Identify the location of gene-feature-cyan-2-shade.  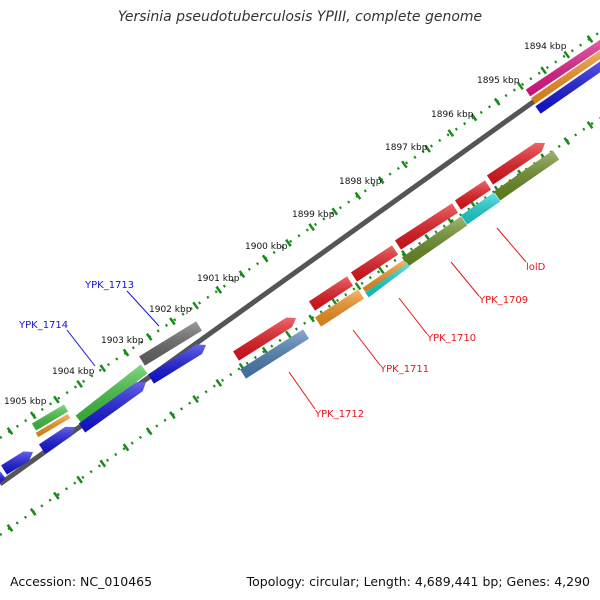
(387, 279).